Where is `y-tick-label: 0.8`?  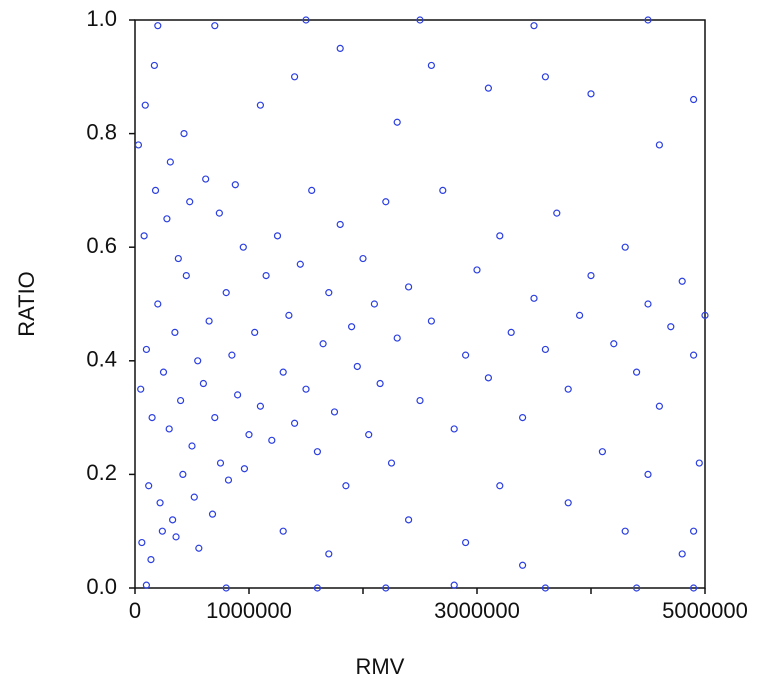
y-tick-label: 0.8 is located at coordinates (101, 131).